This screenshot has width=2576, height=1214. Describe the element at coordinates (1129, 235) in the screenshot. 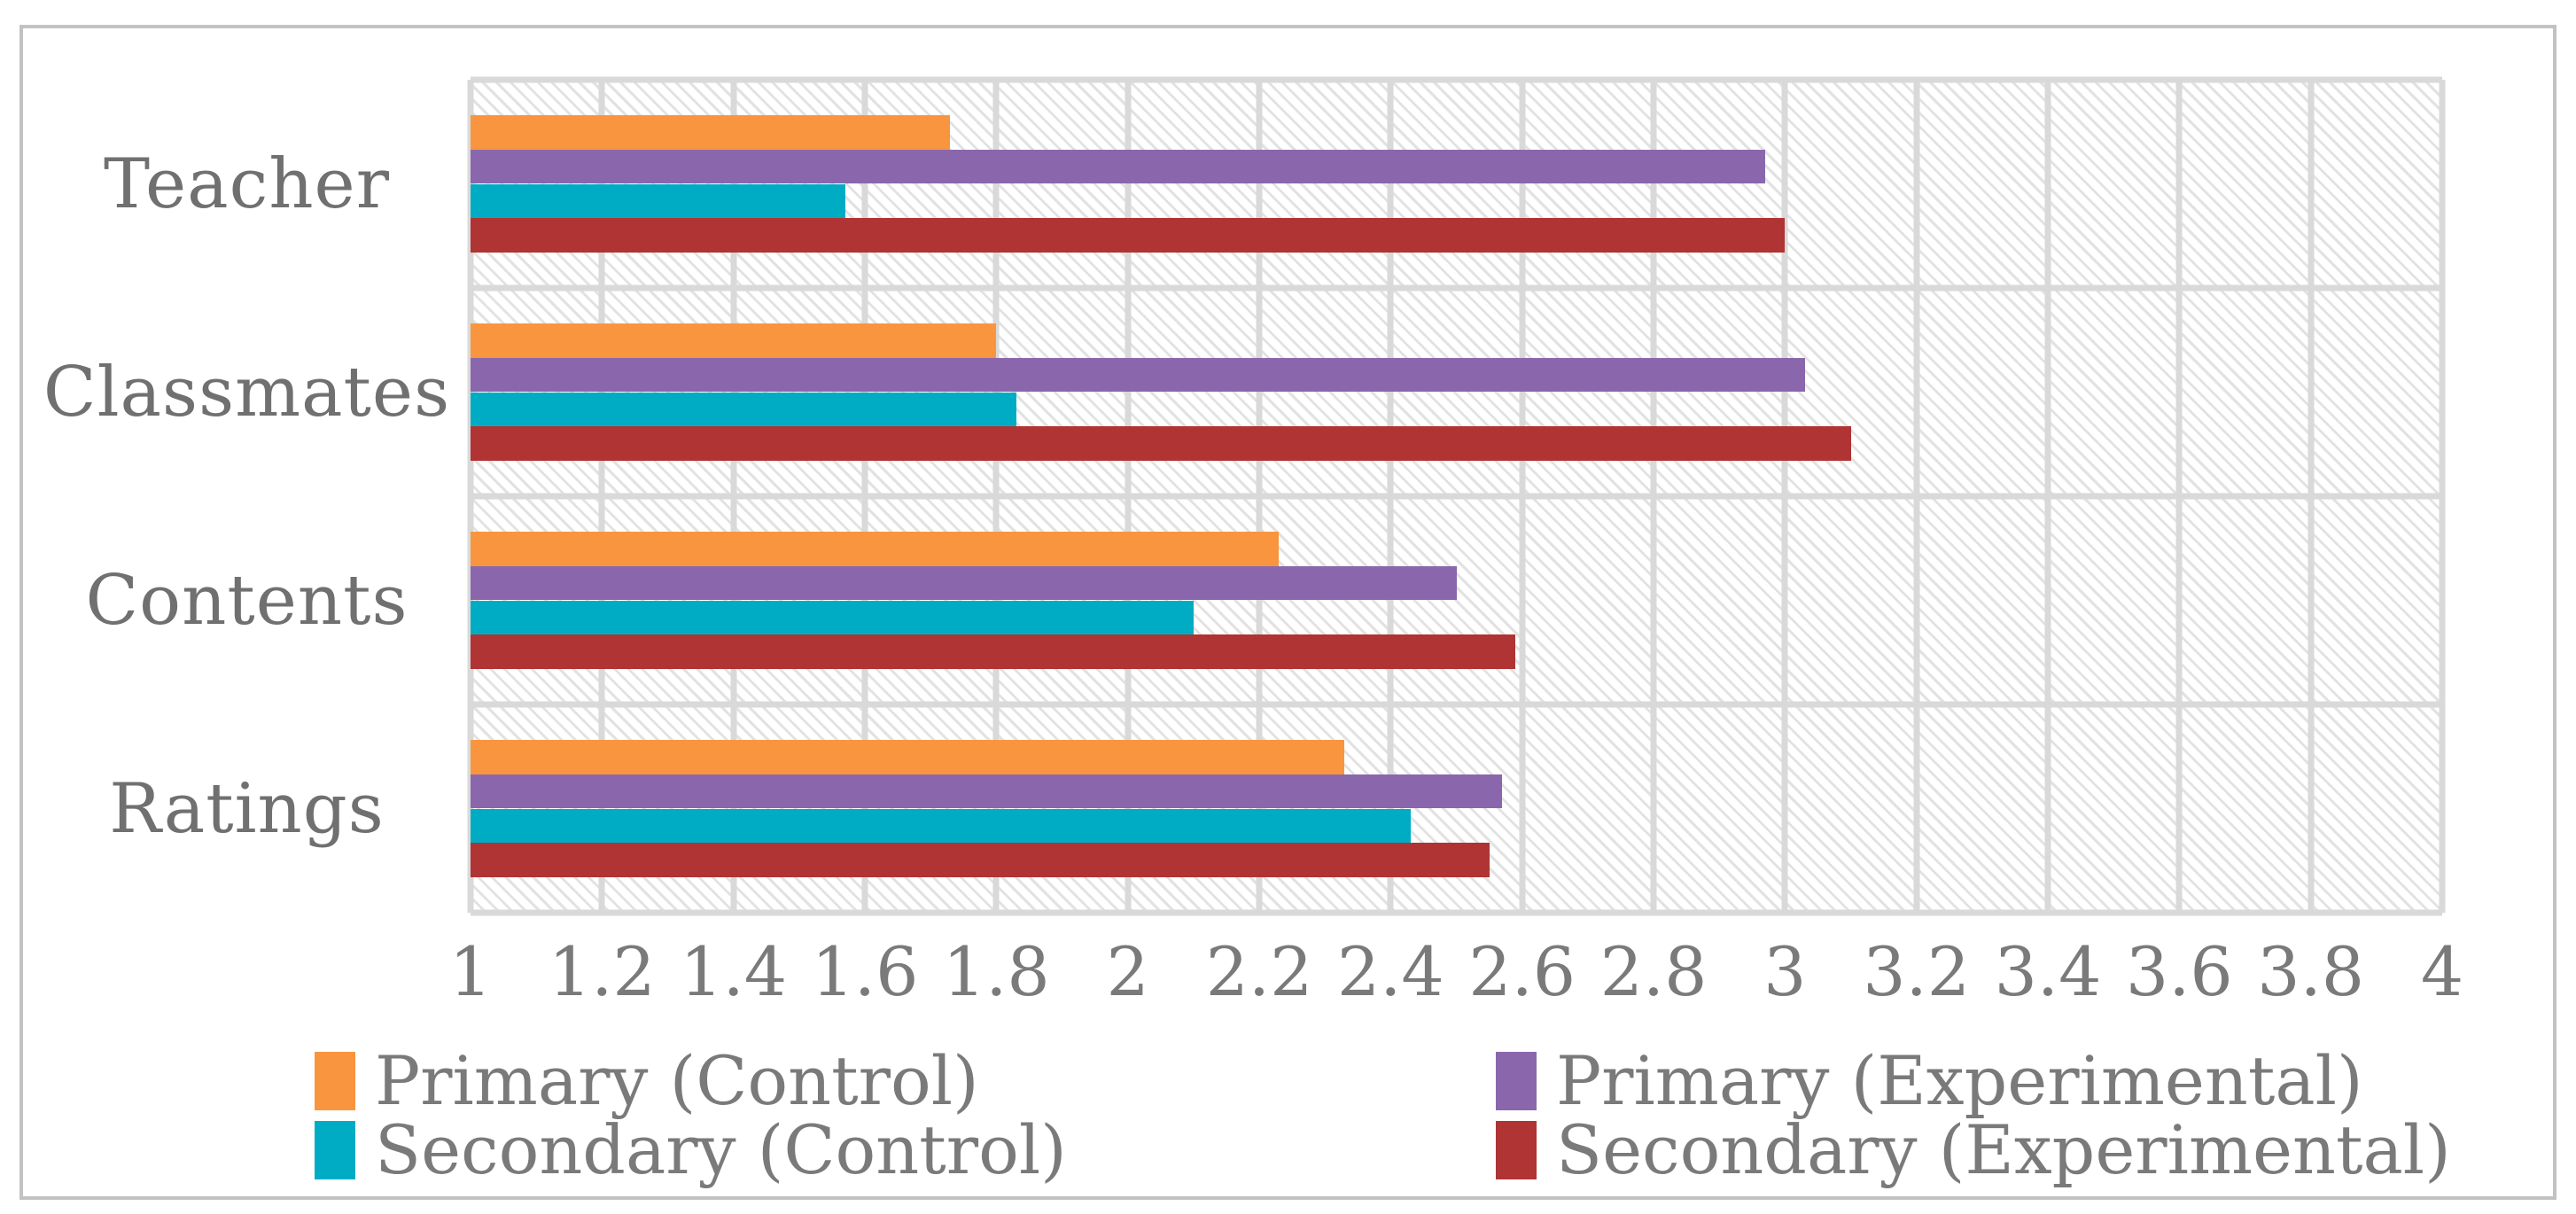

I see `bar-secondary-experimental-teacher` at that location.